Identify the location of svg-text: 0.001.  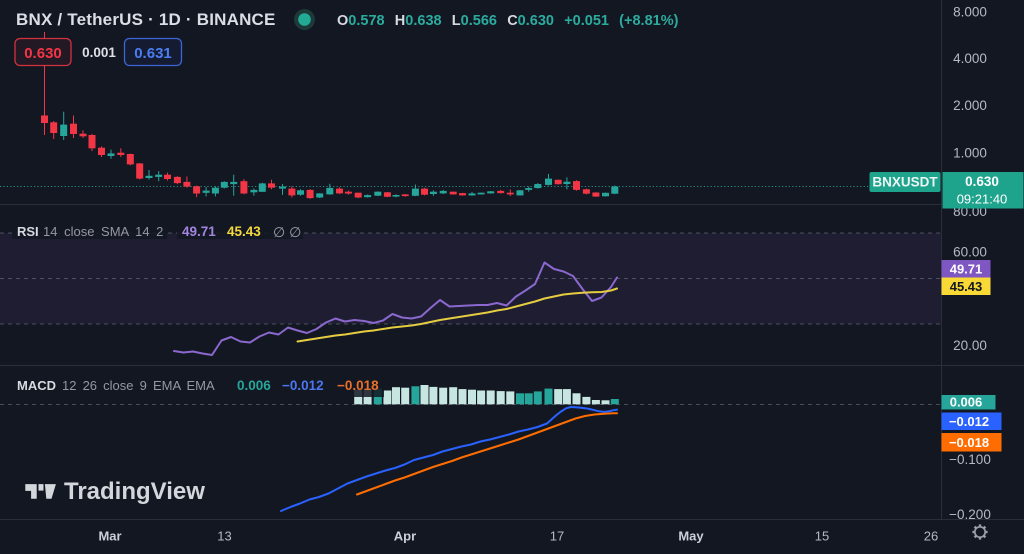
(99, 52).